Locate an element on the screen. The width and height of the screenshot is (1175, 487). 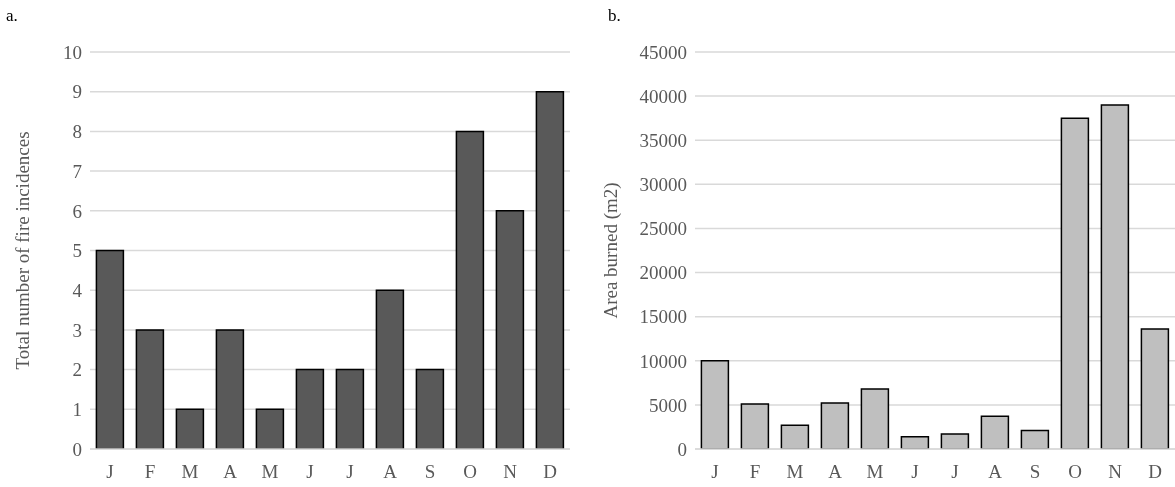
y-tick-label: 45000 is located at coordinates (663, 52).